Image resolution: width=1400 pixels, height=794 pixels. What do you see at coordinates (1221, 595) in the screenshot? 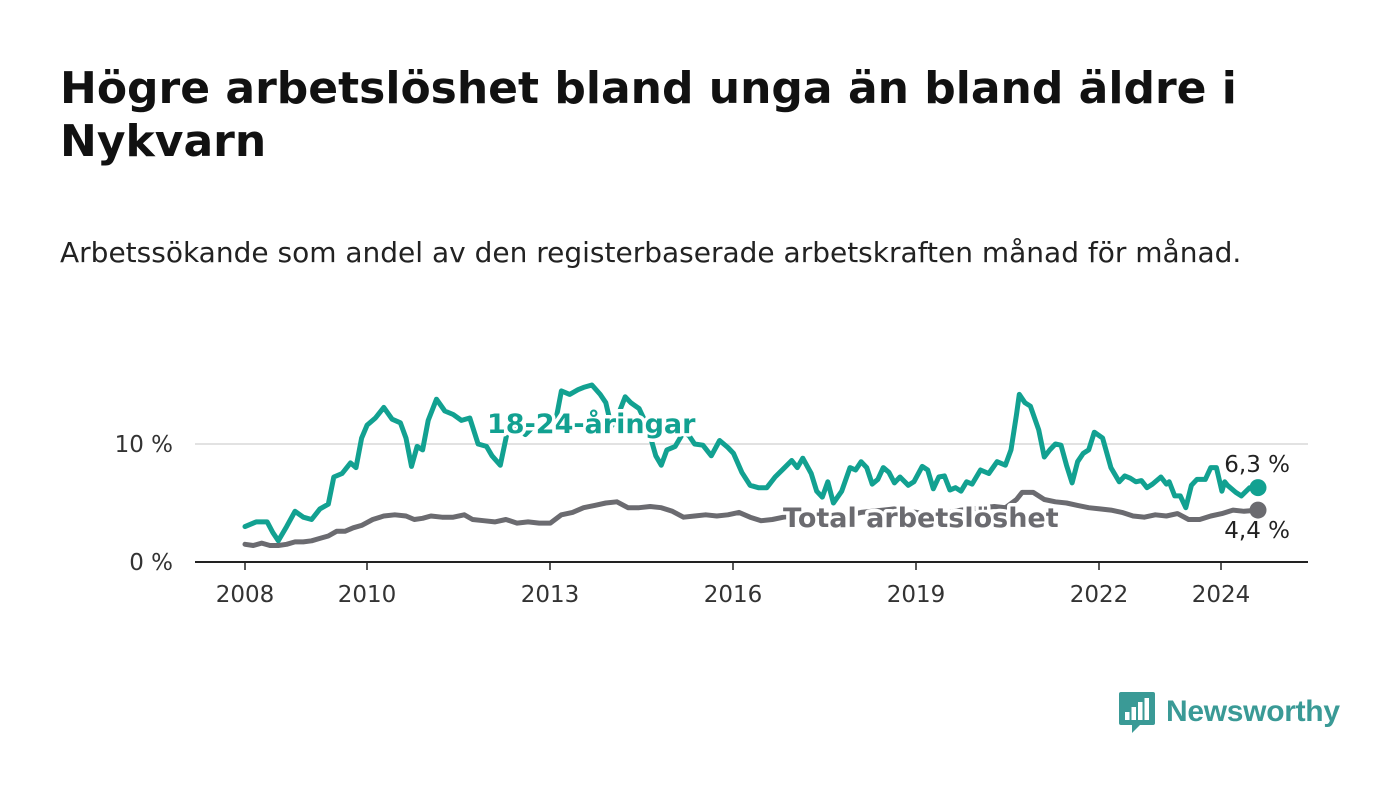
I see `x-tick-label: 2024` at bounding box center [1221, 595].